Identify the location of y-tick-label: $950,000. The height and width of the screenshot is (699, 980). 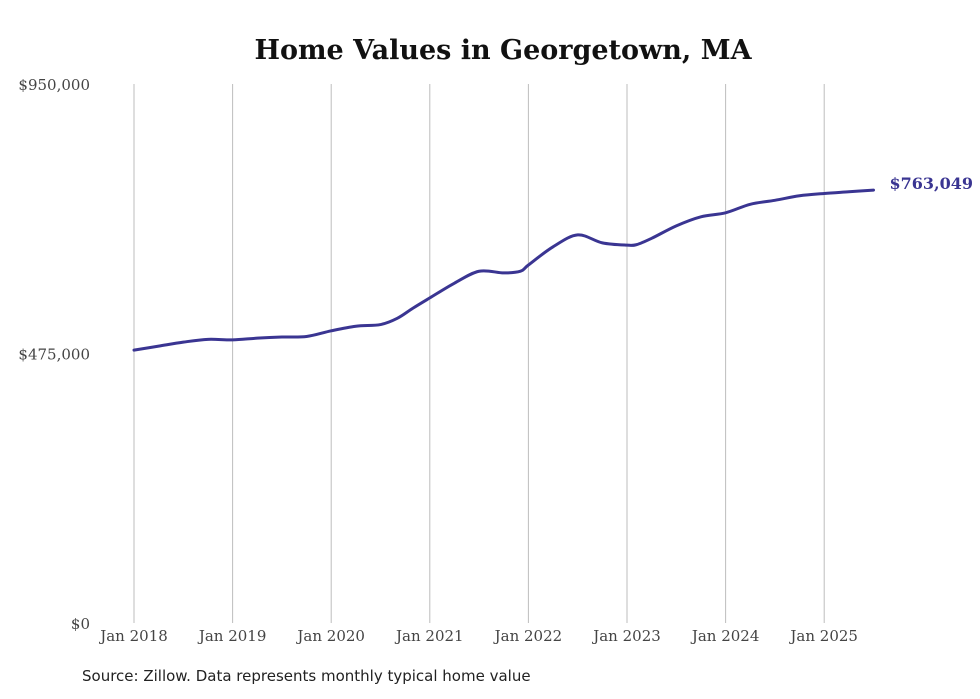
(54, 85).